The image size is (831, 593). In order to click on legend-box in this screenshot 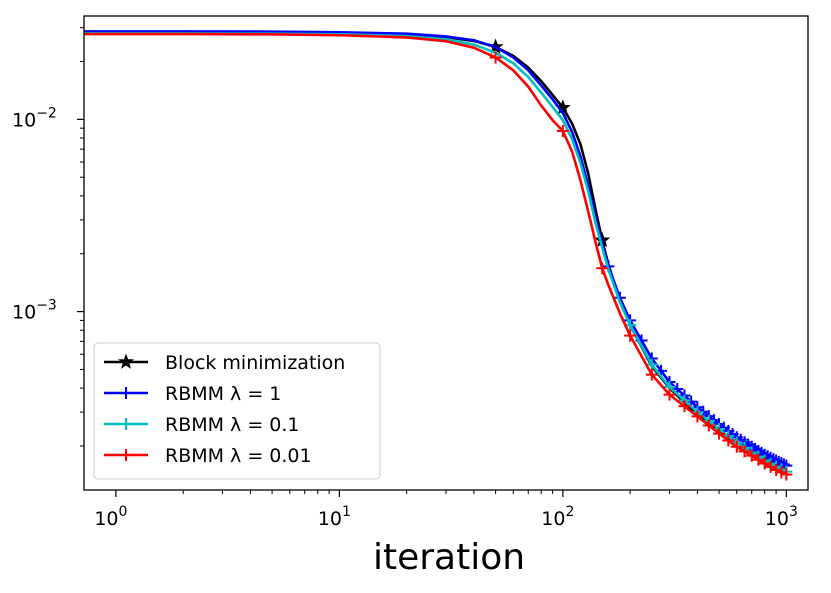, I will do `click(237, 411)`.